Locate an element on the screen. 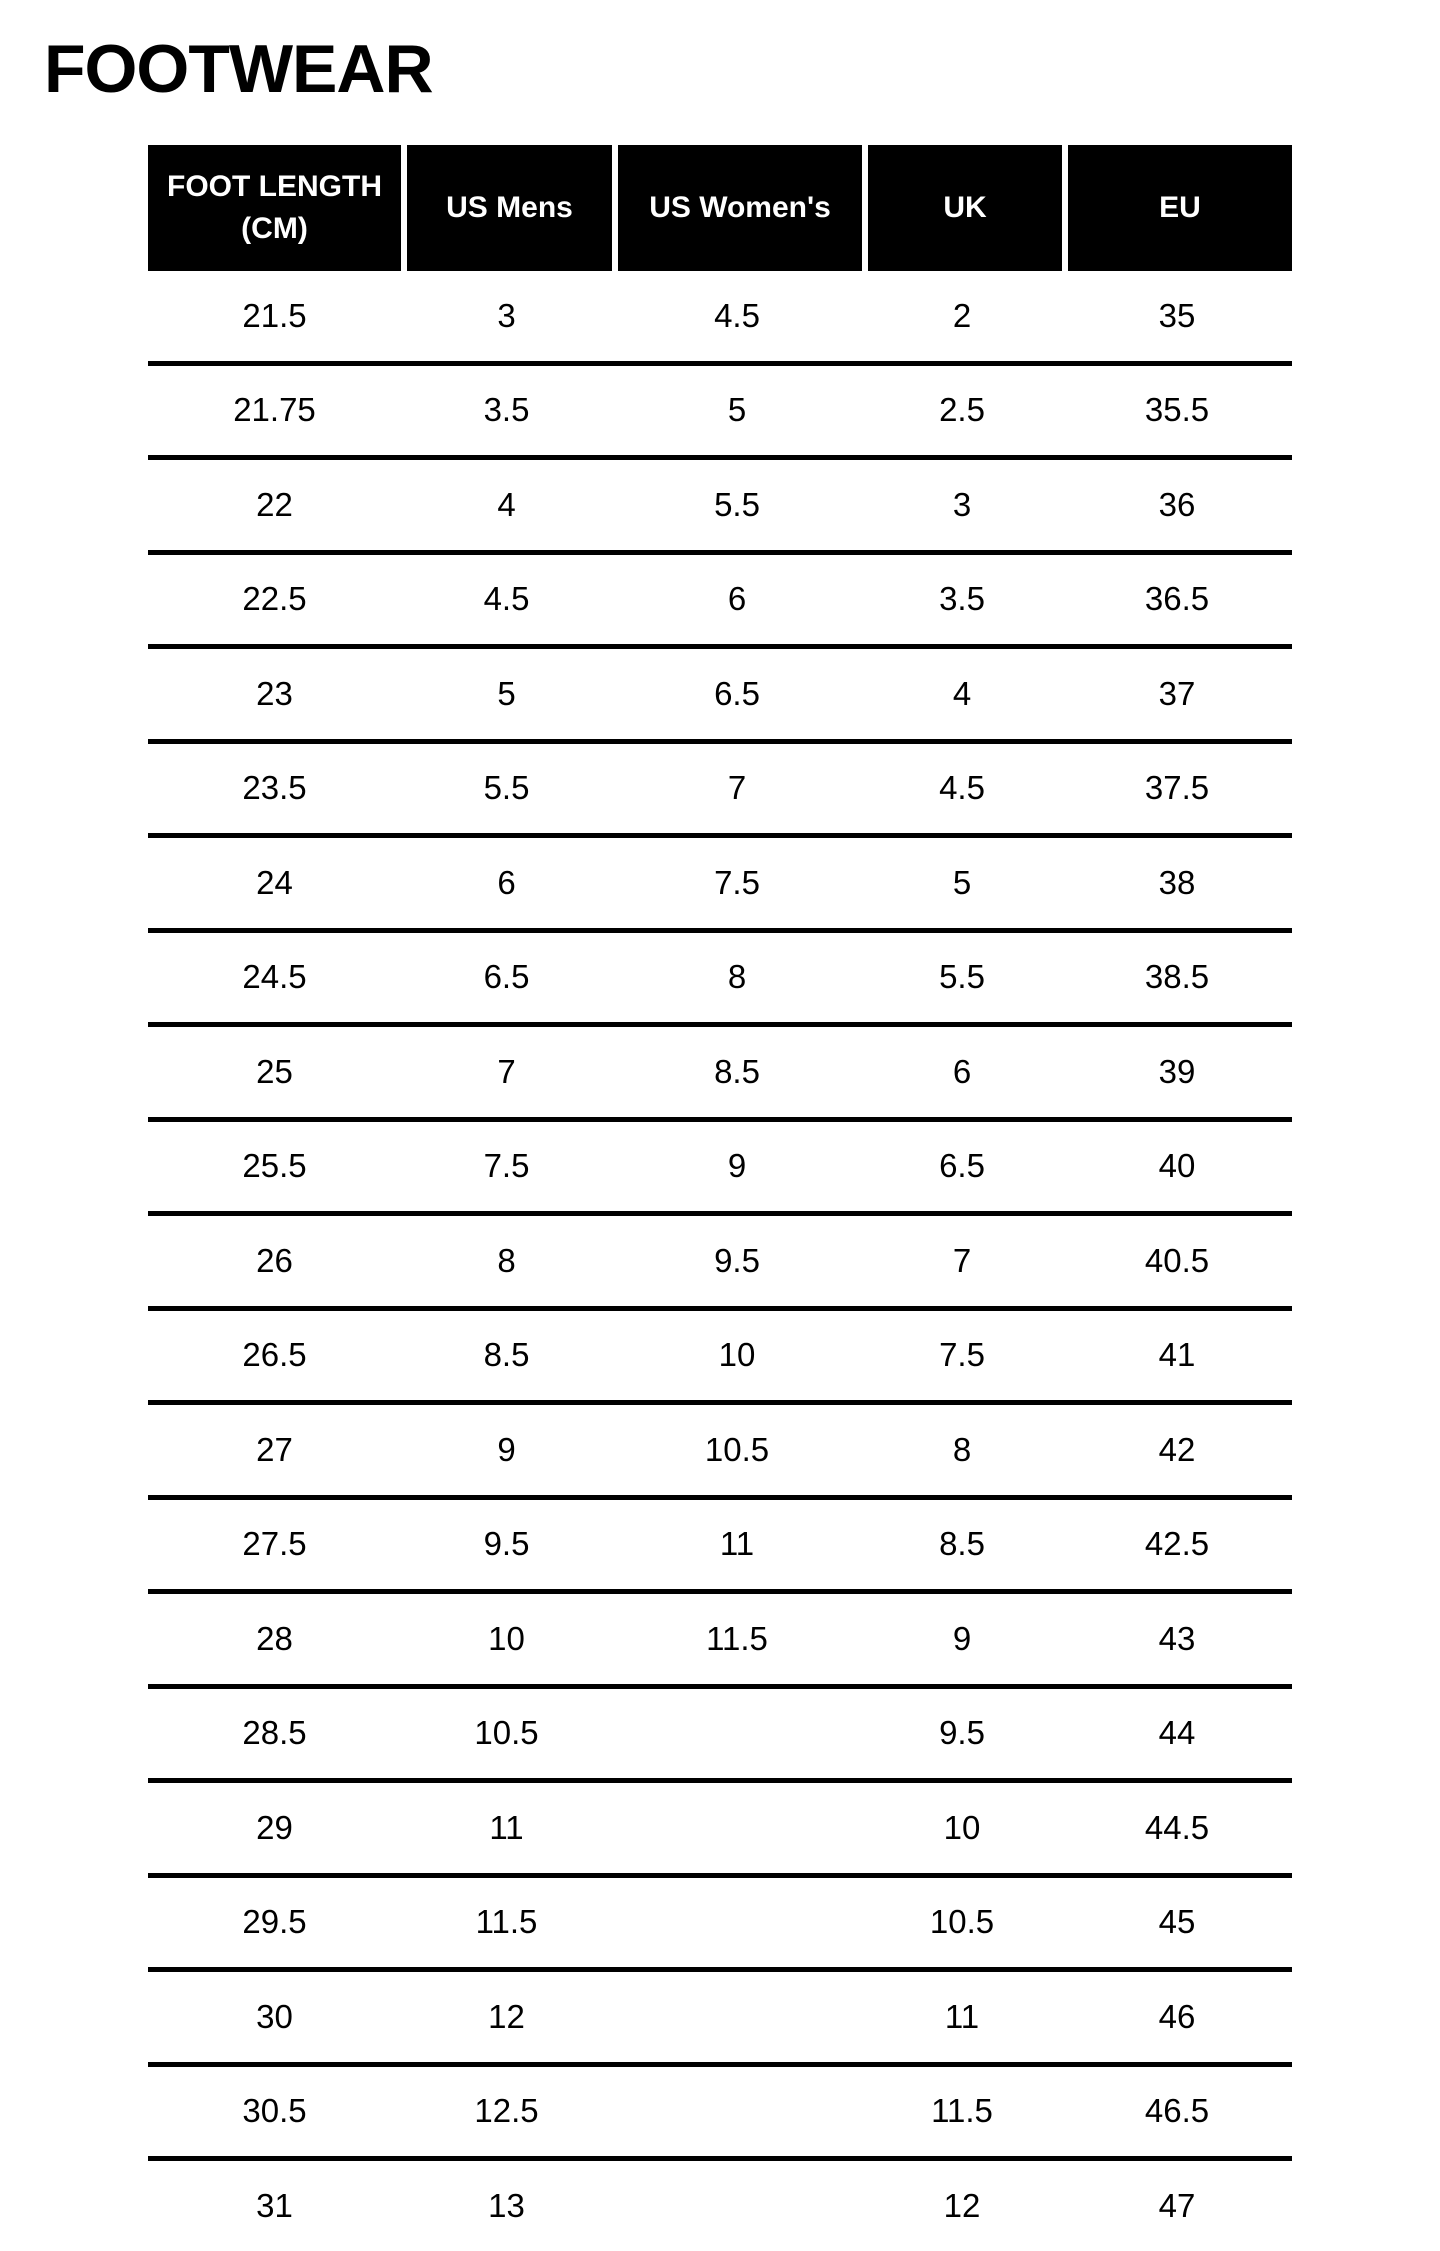  table-cell-uk: 7 is located at coordinates (962, 1260).